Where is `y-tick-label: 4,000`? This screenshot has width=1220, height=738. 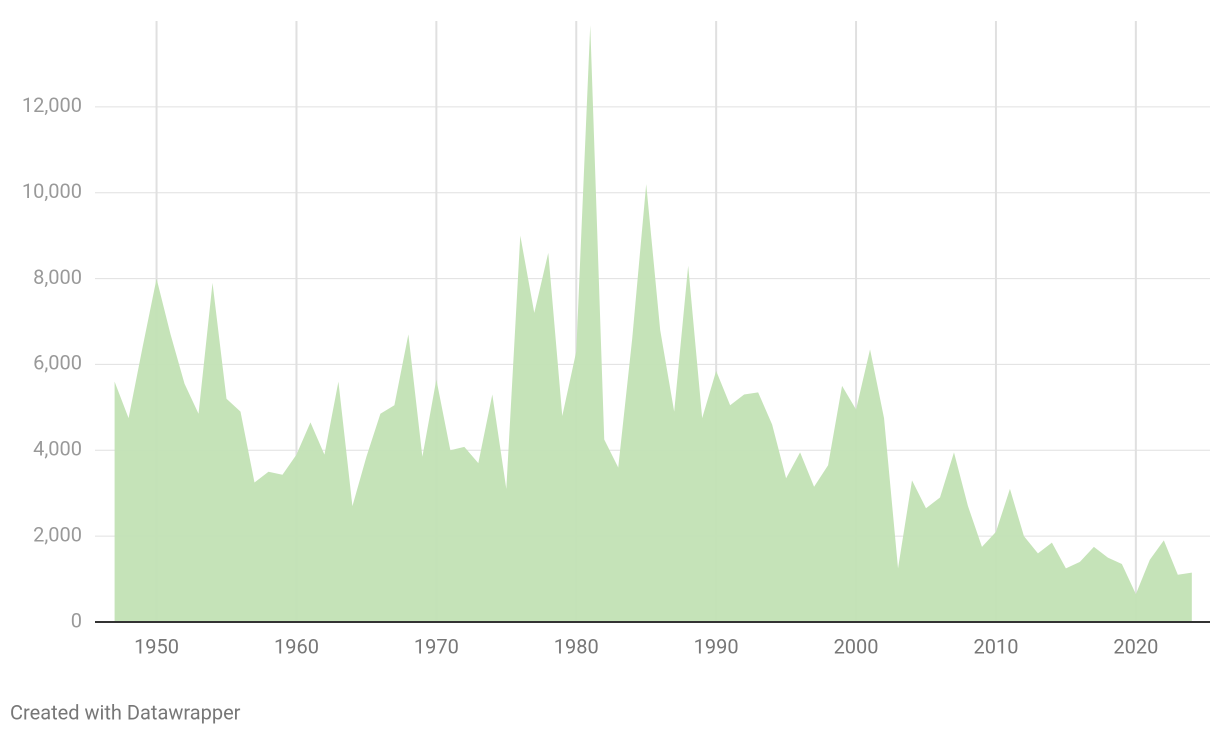 y-tick-label: 4,000 is located at coordinates (57, 449).